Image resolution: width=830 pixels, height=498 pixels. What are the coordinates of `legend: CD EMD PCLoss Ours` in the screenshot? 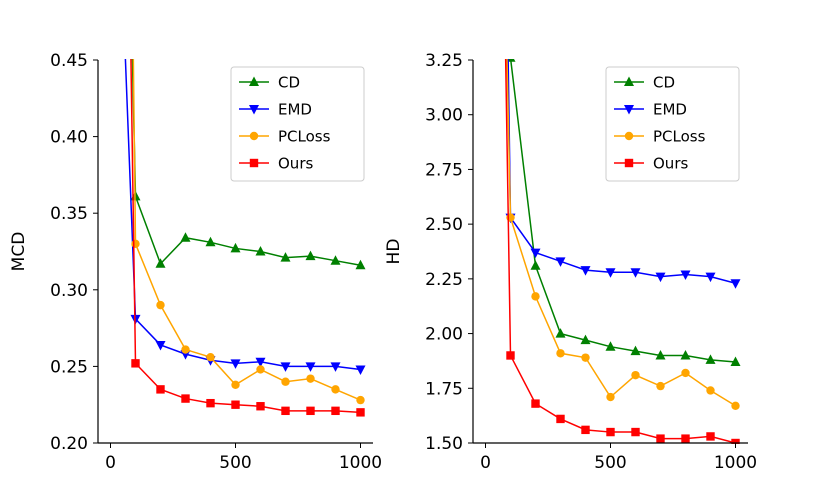 It's located at (297, 124).